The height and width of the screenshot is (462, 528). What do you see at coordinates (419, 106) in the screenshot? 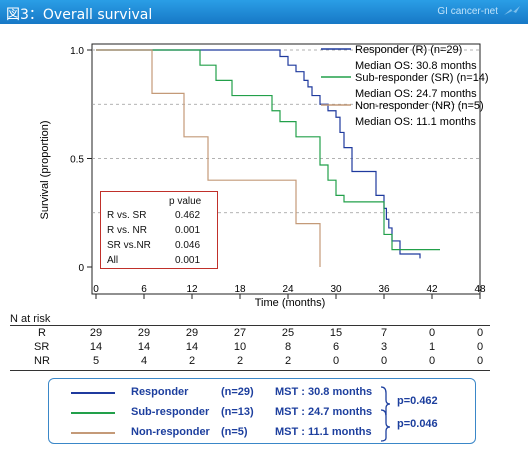
I see `legend-entry: Non-responder (NR) (n=5)` at bounding box center [419, 106].